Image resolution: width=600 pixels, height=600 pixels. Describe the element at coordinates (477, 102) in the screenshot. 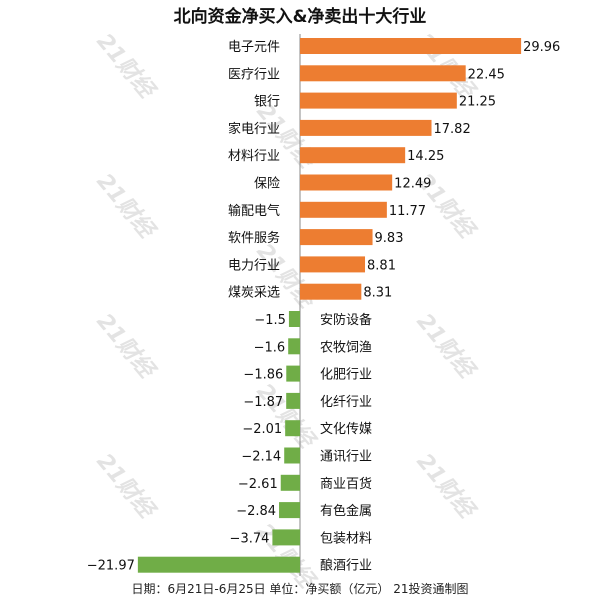

I see `value-label: 21.25` at that location.